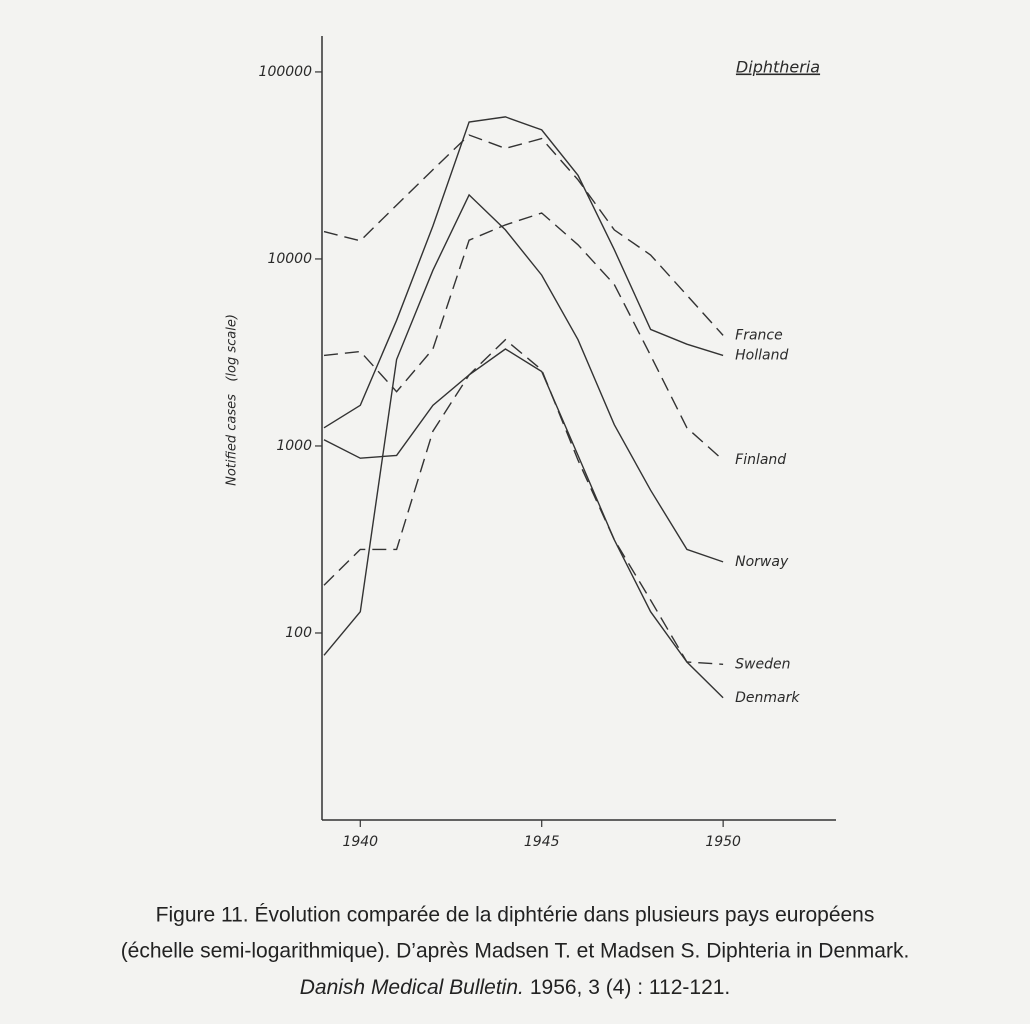 The width and height of the screenshot is (1030, 1024). I want to click on series-label: Sweden, so click(762, 664).